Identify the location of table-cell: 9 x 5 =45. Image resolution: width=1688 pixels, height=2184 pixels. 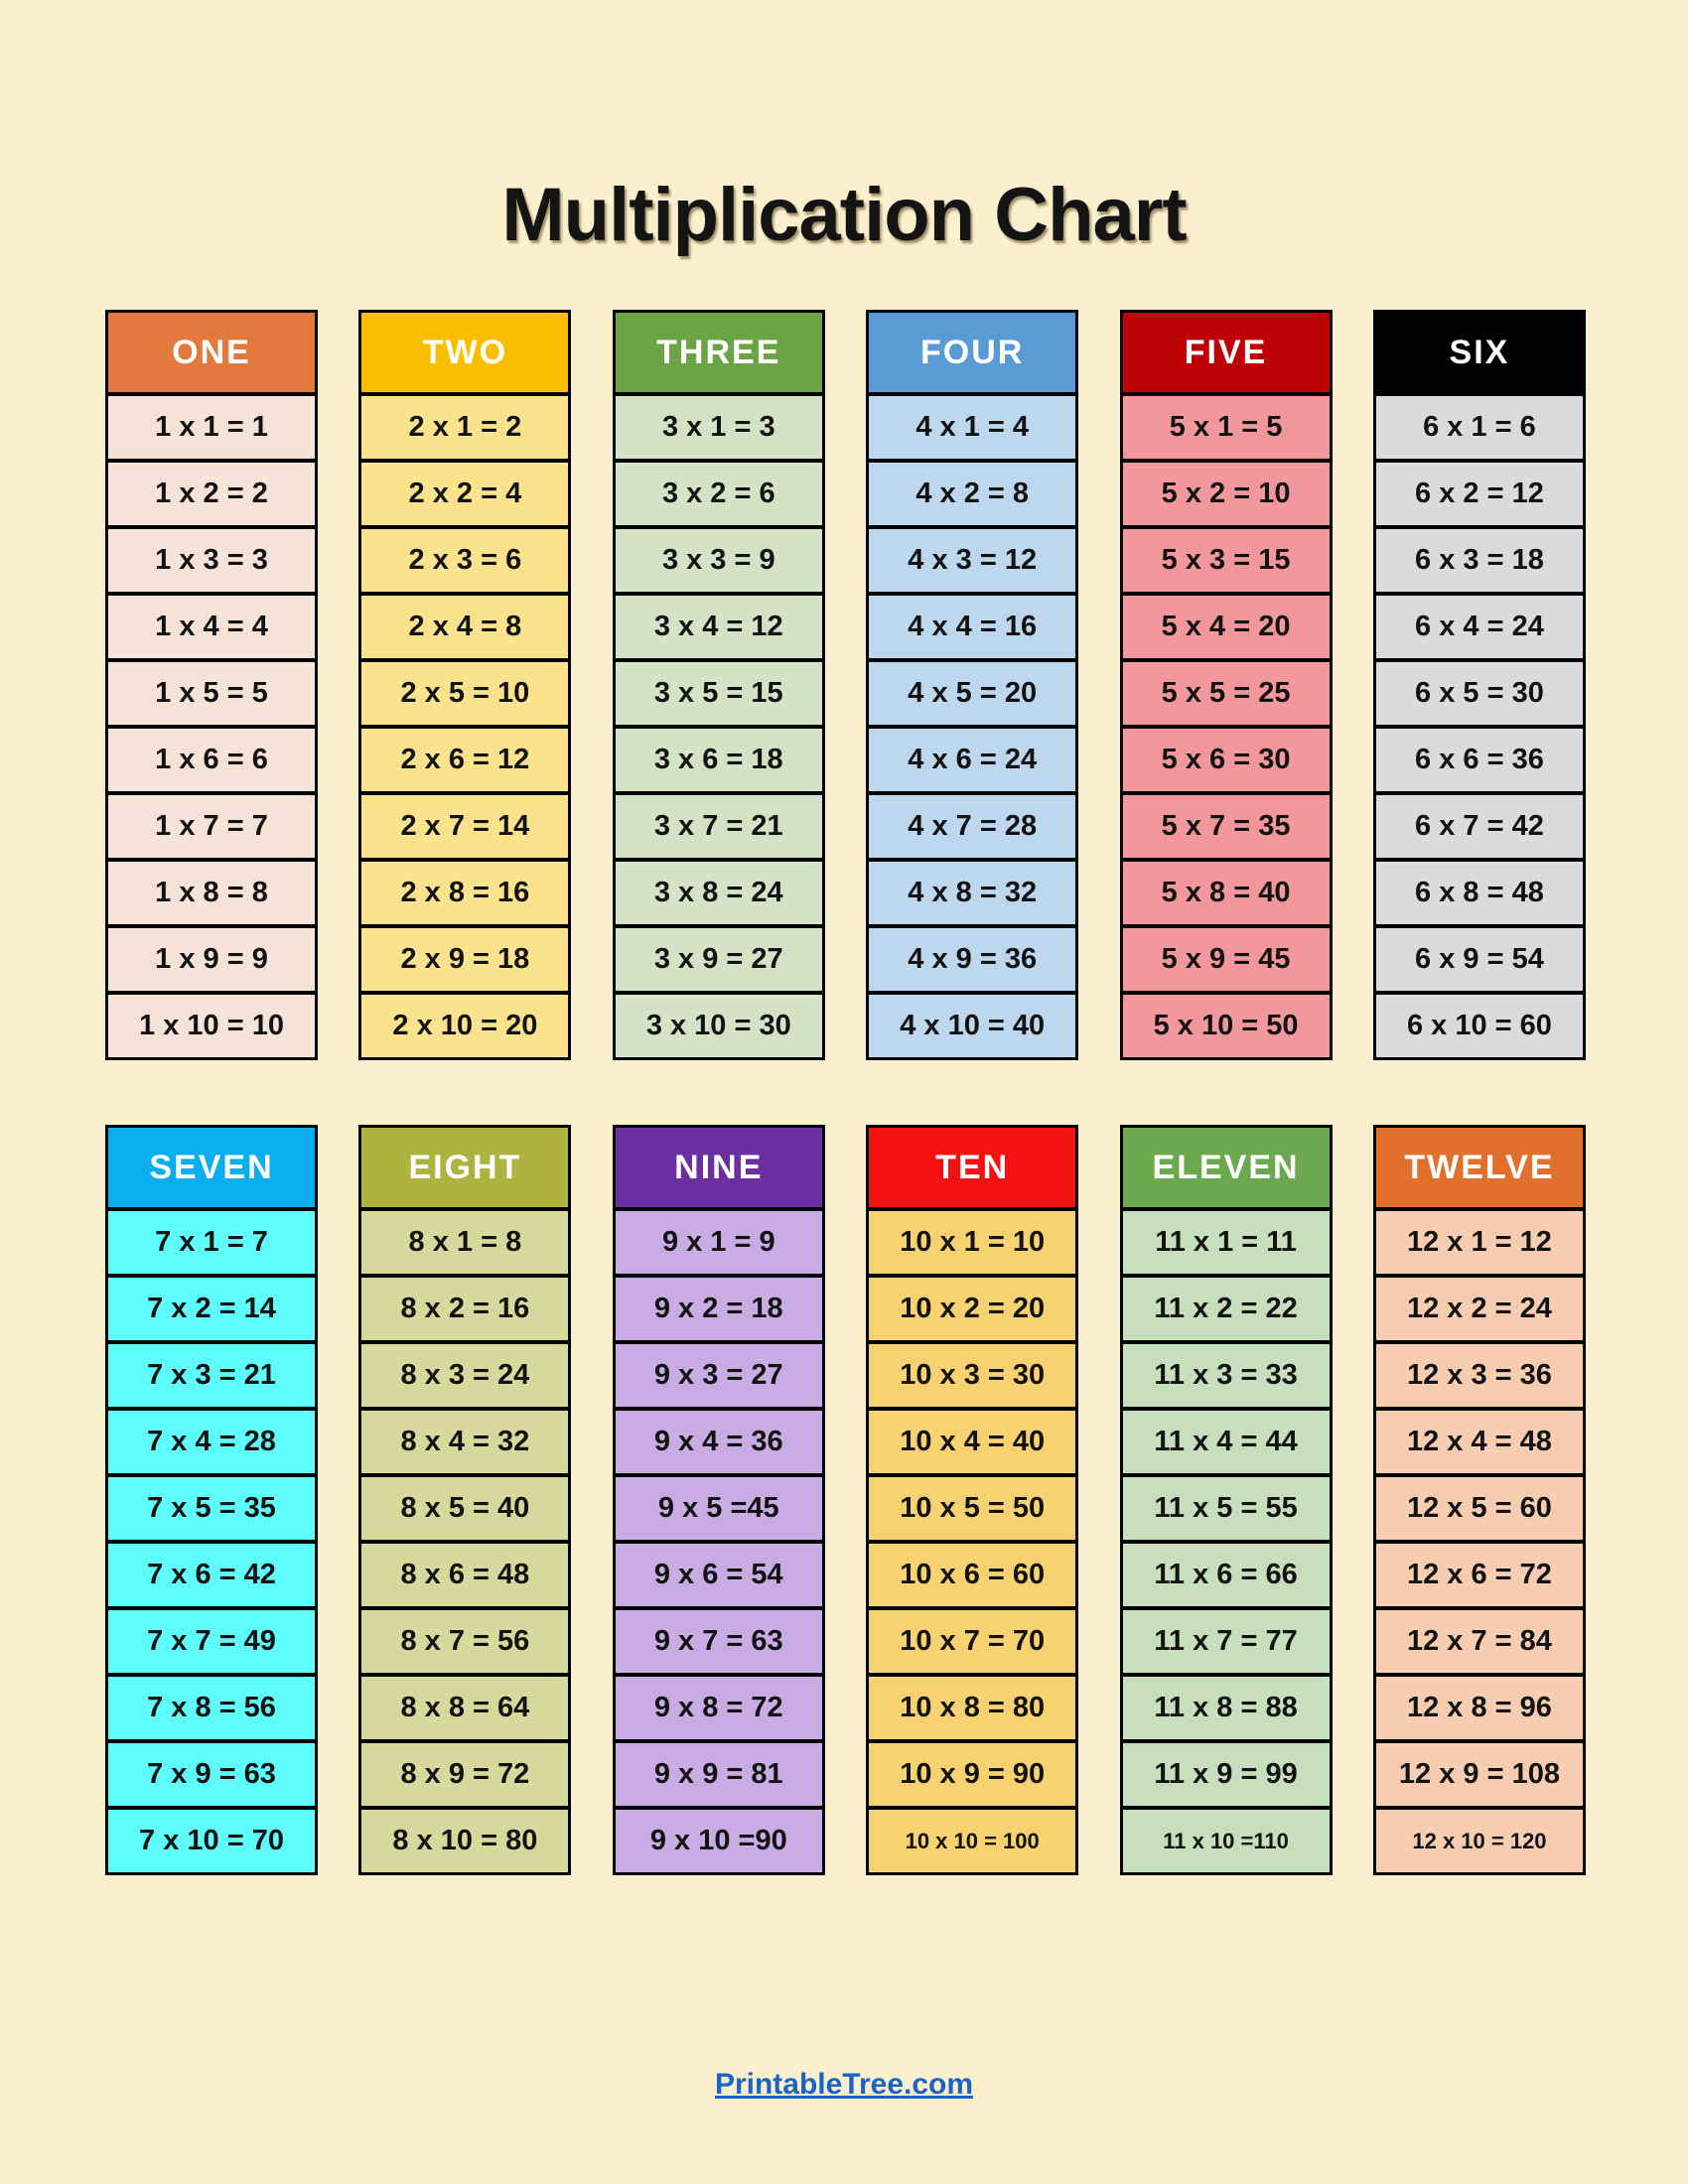
(718, 1510).